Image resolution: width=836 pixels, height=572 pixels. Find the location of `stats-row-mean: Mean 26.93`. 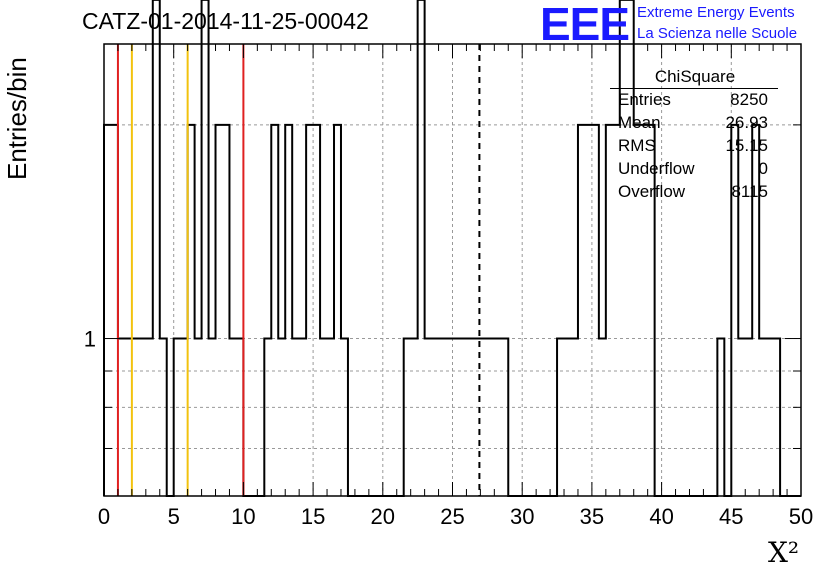

stats-row-mean: Mean 26.93 is located at coordinates (695, 122).